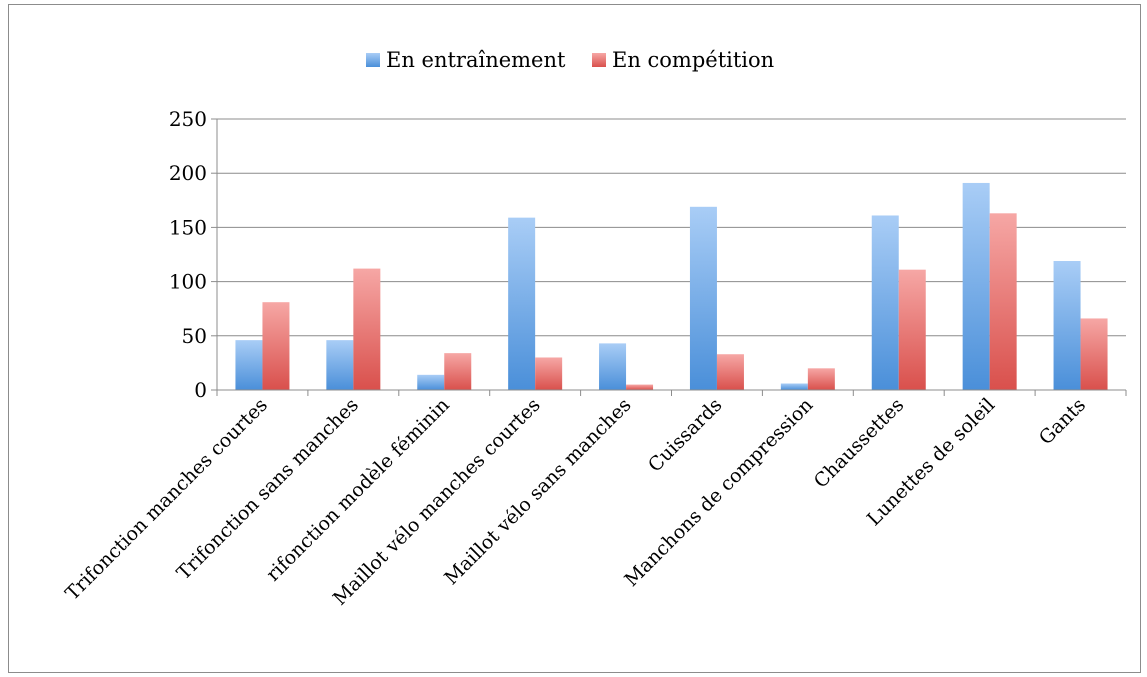  Describe the element at coordinates (476, 60) in the screenshot. I see `legend-label-training: En entraînement` at that location.